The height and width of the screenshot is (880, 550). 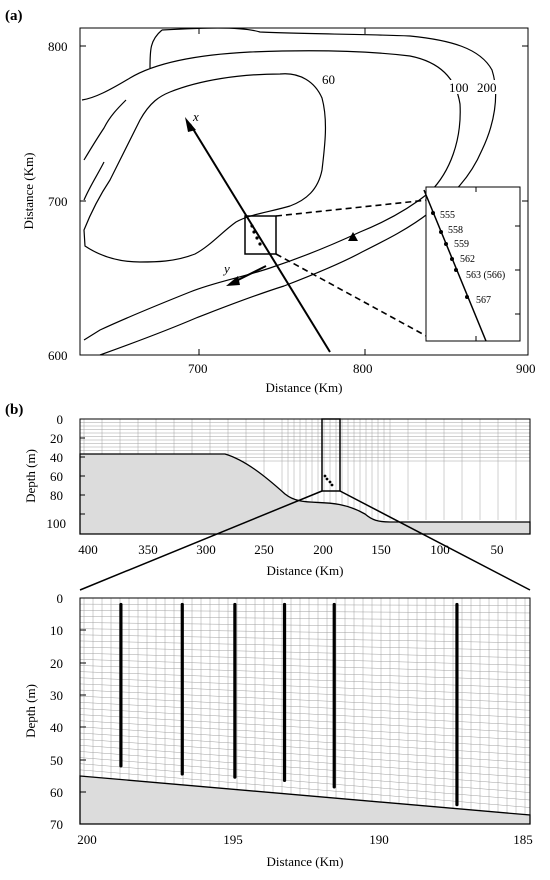 I want to click on a-ytick-600: 600, so click(x=58, y=355).